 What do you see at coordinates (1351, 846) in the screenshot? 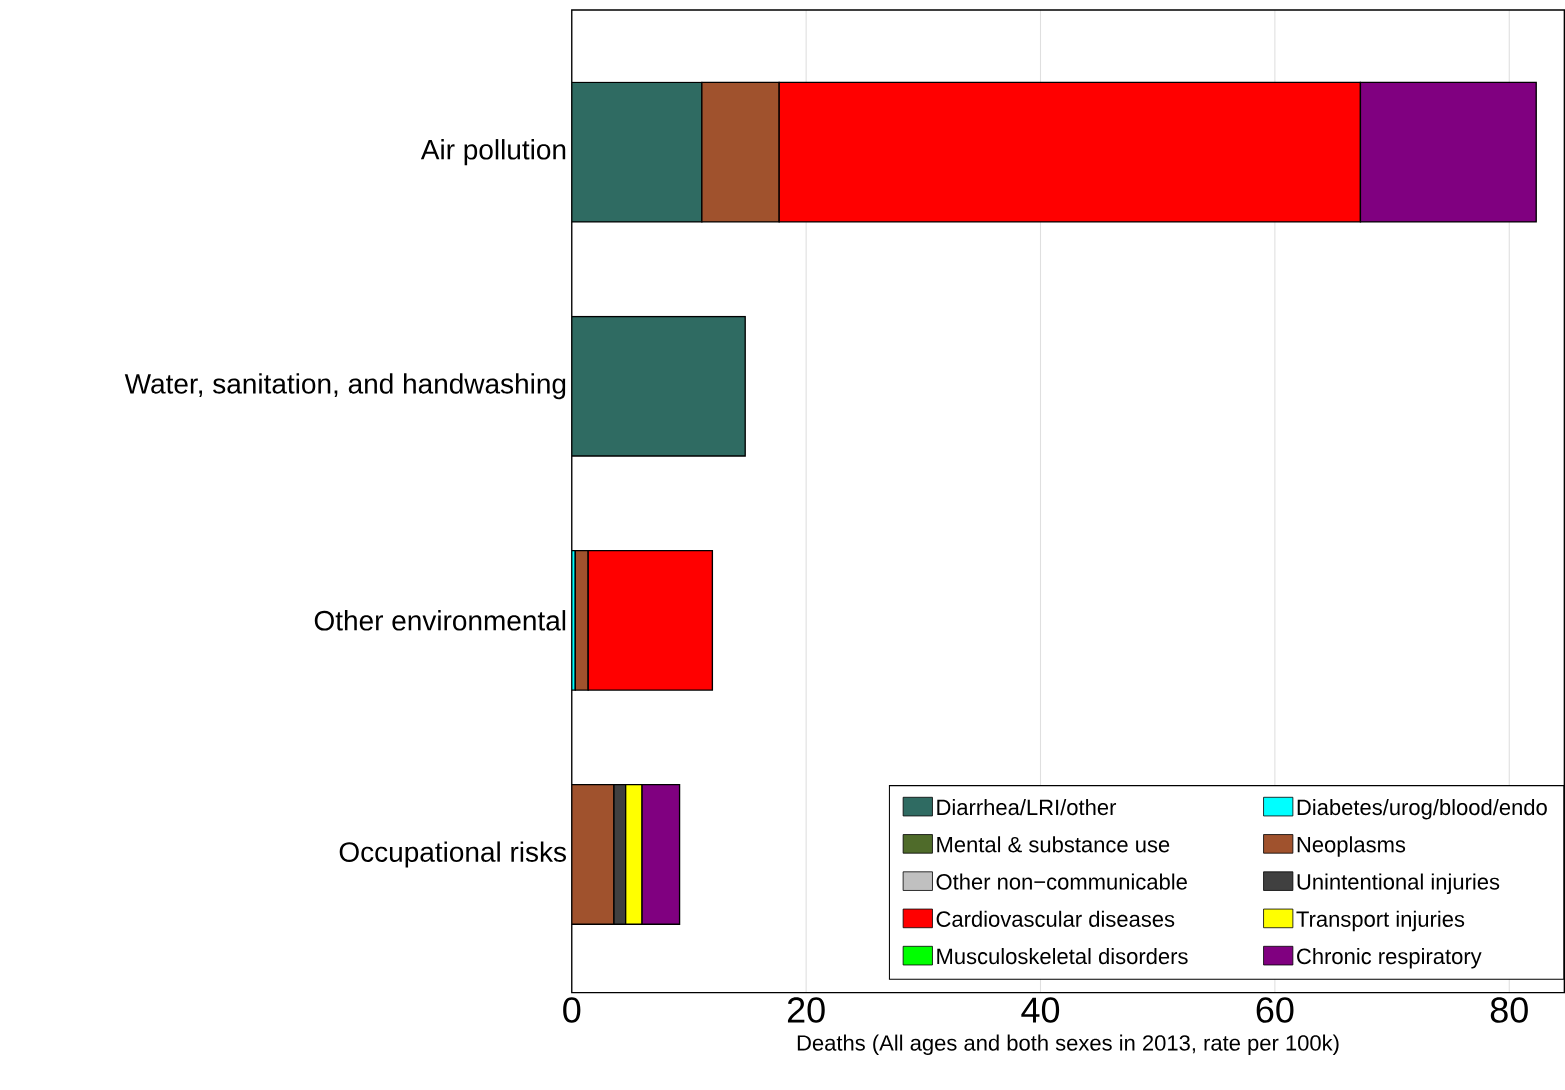
I see `legend-label: Neoplasms` at bounding box center [1351, 846].